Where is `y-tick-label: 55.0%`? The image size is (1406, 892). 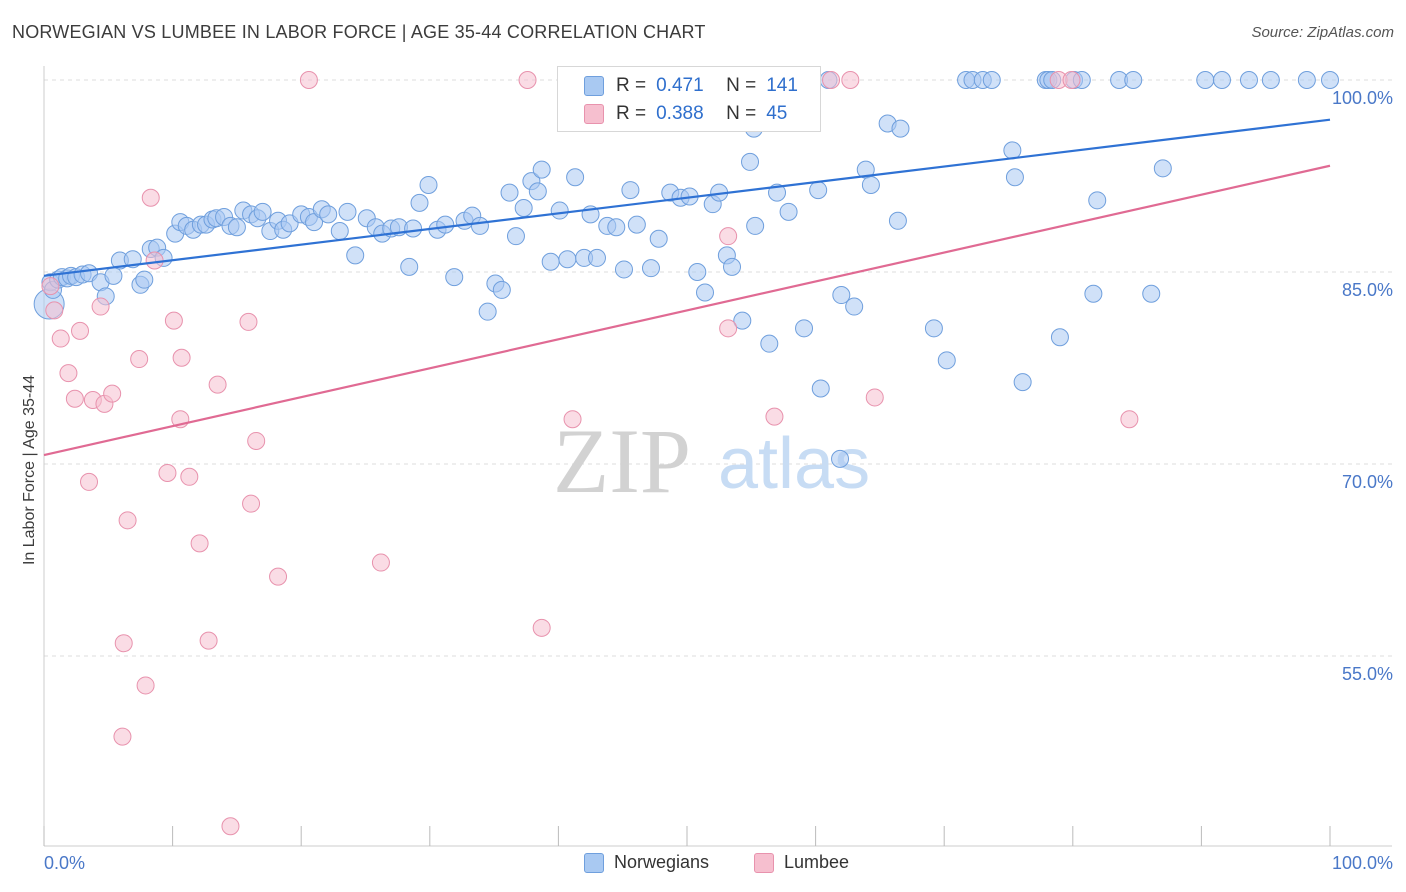
y-tick-label: 55.0% is located at coordinates (1367, 674).